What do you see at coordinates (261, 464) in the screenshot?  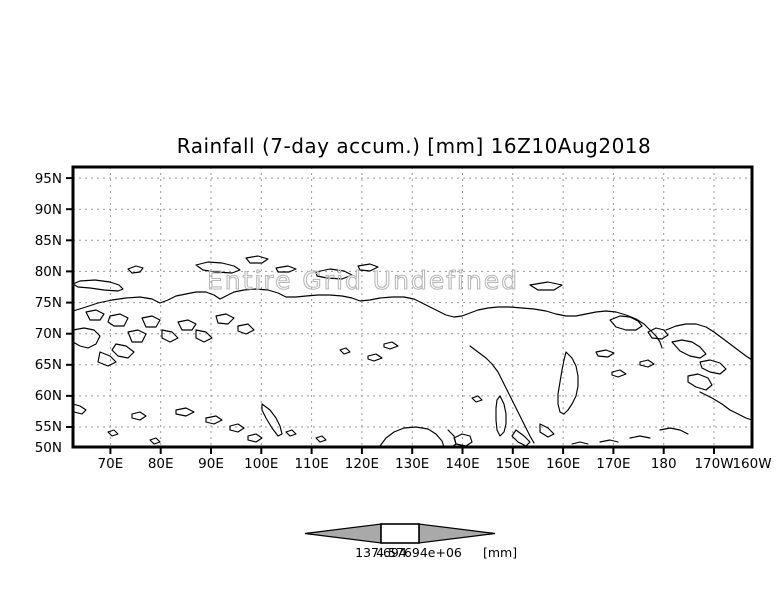 I see `x-tick-label: 100E` at bounding box center [261, 464].